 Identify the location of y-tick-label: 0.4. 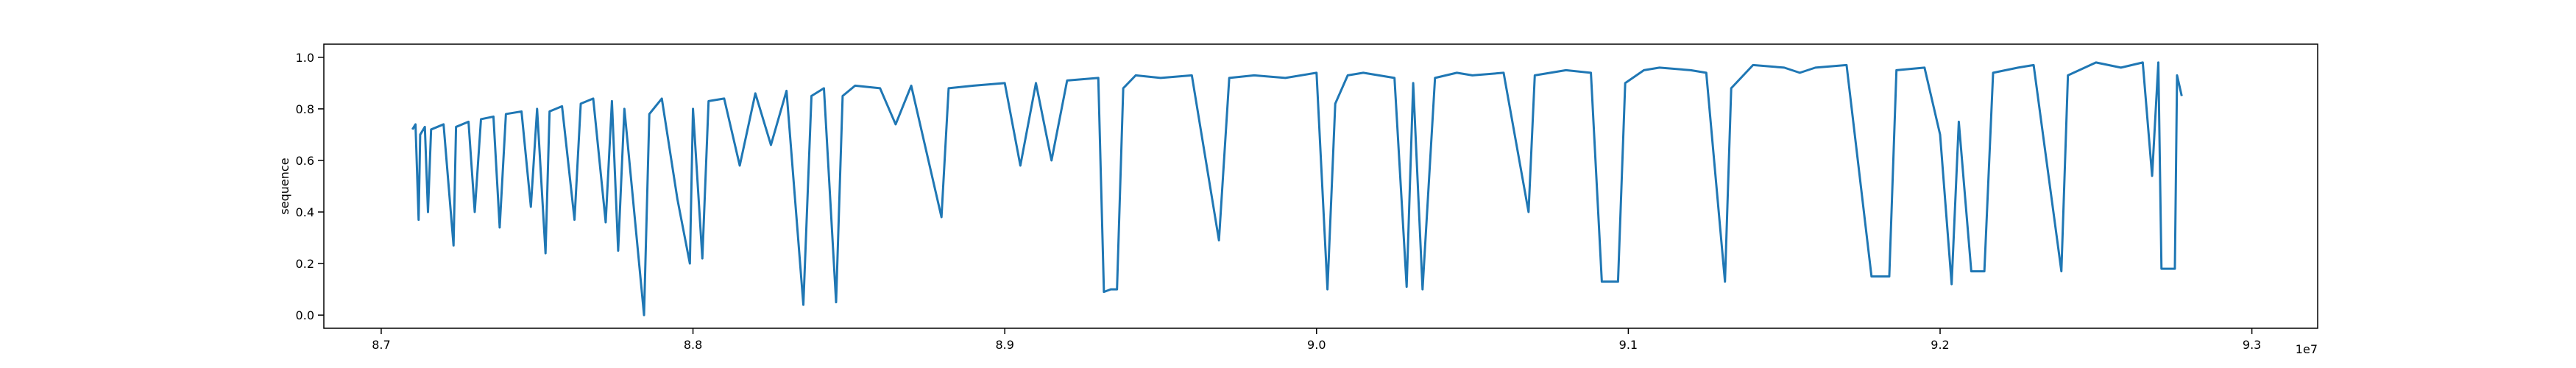
(305, 212).